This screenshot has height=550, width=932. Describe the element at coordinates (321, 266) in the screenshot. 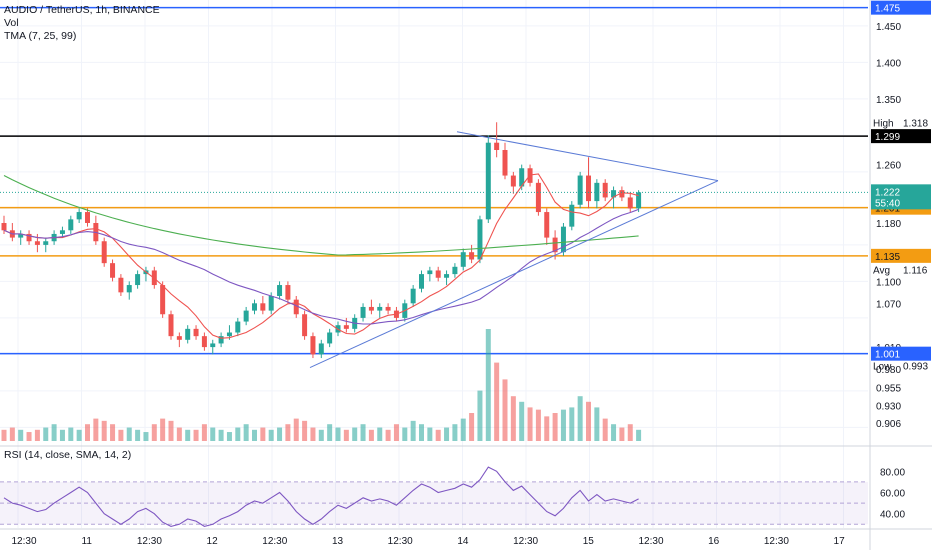

I see `ma25-line` at that location.